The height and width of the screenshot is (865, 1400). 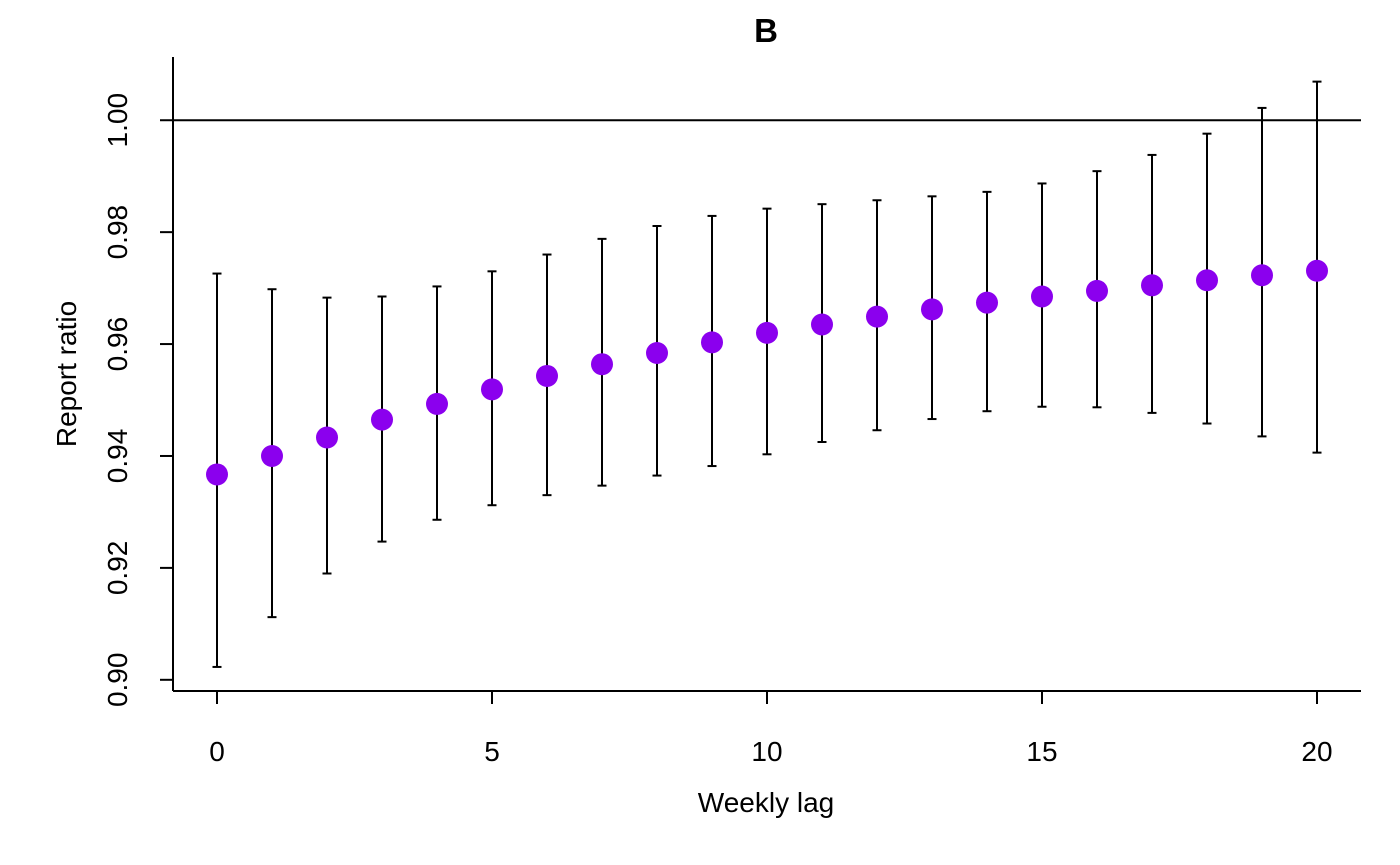 What do you see at coordinates (117, 680) in the screenshot?
I see `y-tick-label: 0.90` at bounding box center [117, 680].